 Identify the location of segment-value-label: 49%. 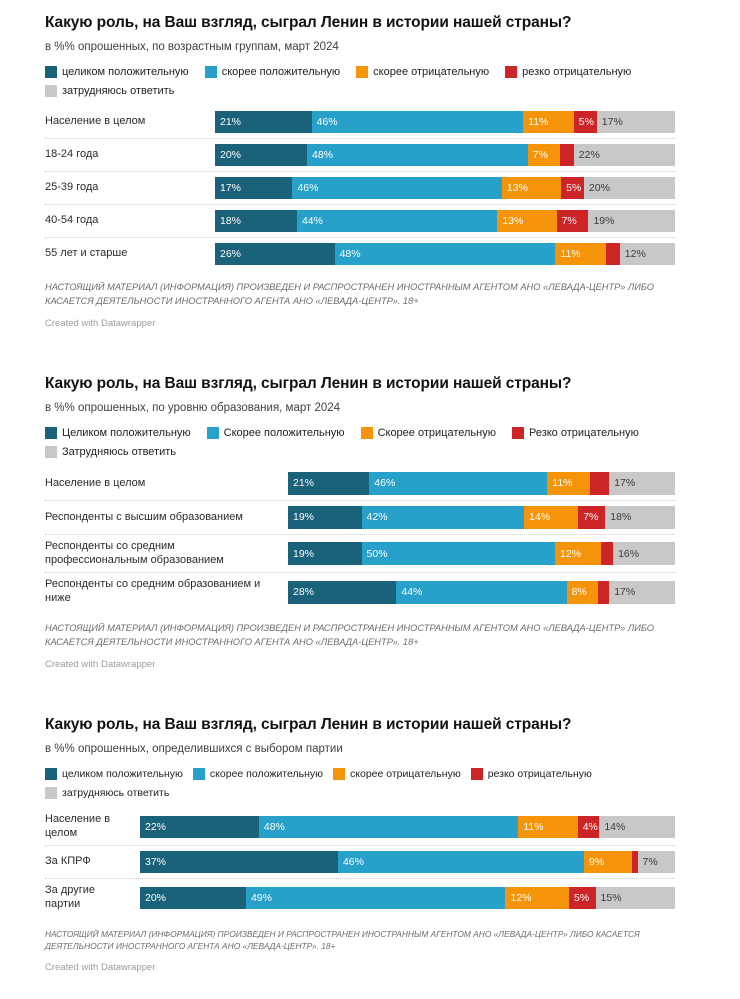
(261, 898).